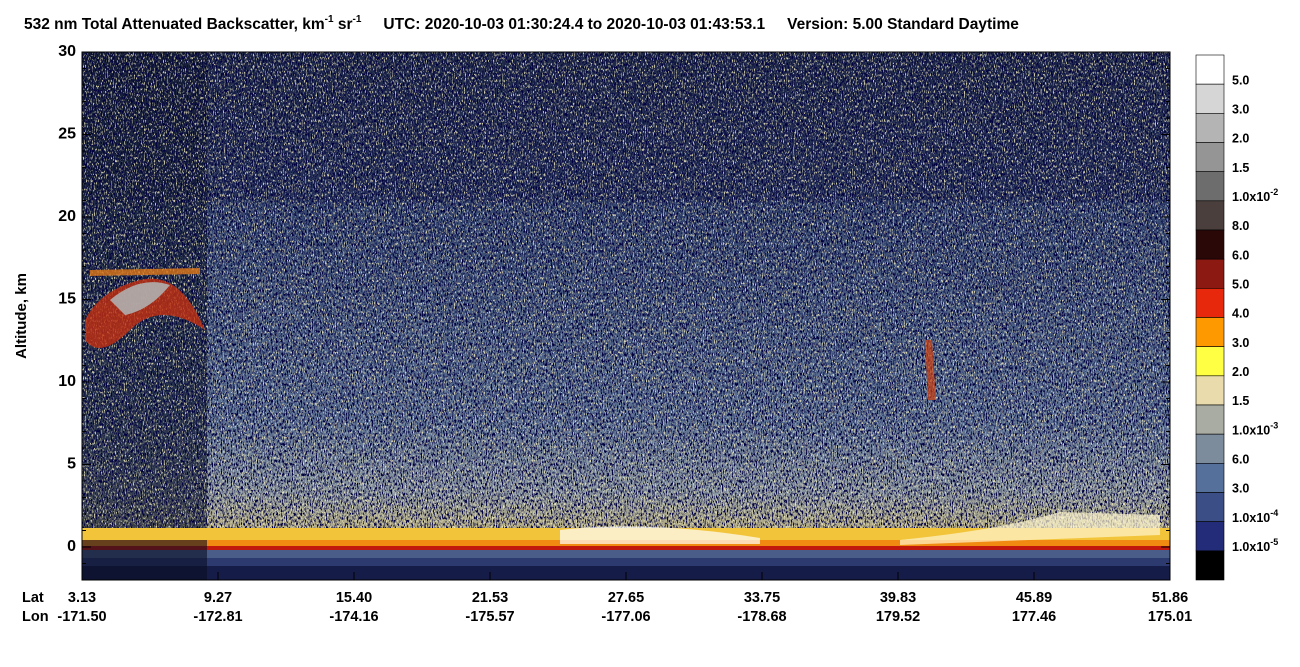  What do you see at coordinates (761, 617) in the screenshot?
I see `lon-tick-label: -178.68` at bounding box center [761, 617].